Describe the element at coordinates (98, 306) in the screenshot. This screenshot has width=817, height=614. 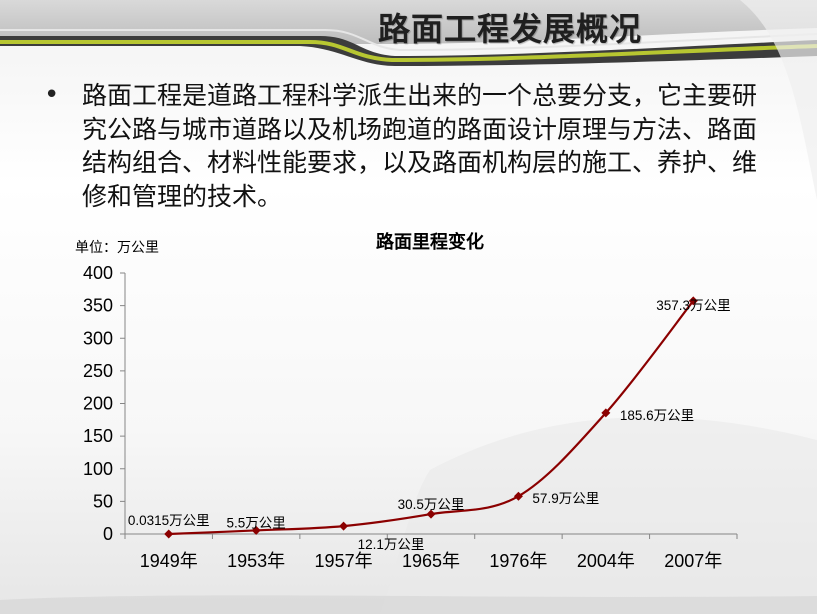
I see `y-tick-label: 350` at that location.